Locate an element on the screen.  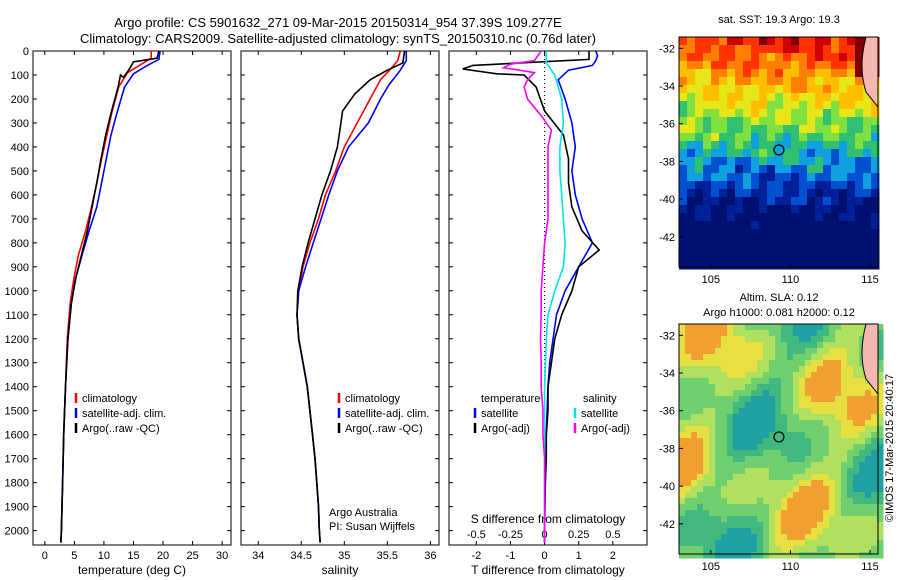
series-line is located at coordinates (527, 296).